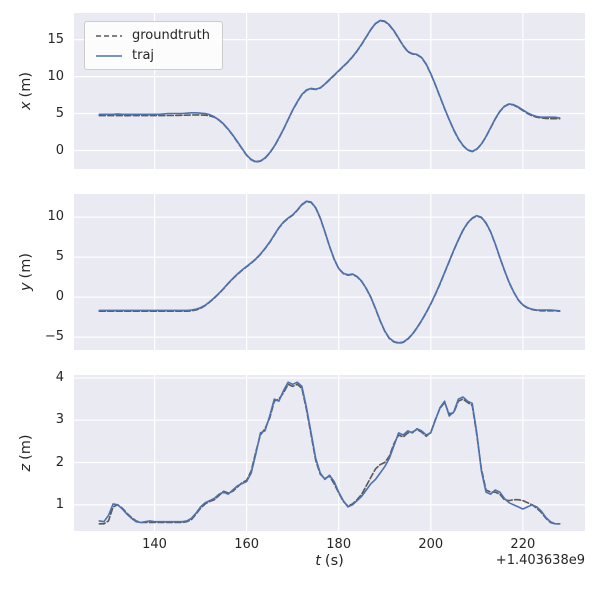 The width and height of the screenshot is (600, 600). What do you see at coordinates (109, 35) in the screenshot?
I see `dashed-line-icon` at bounding box center [109, 35].